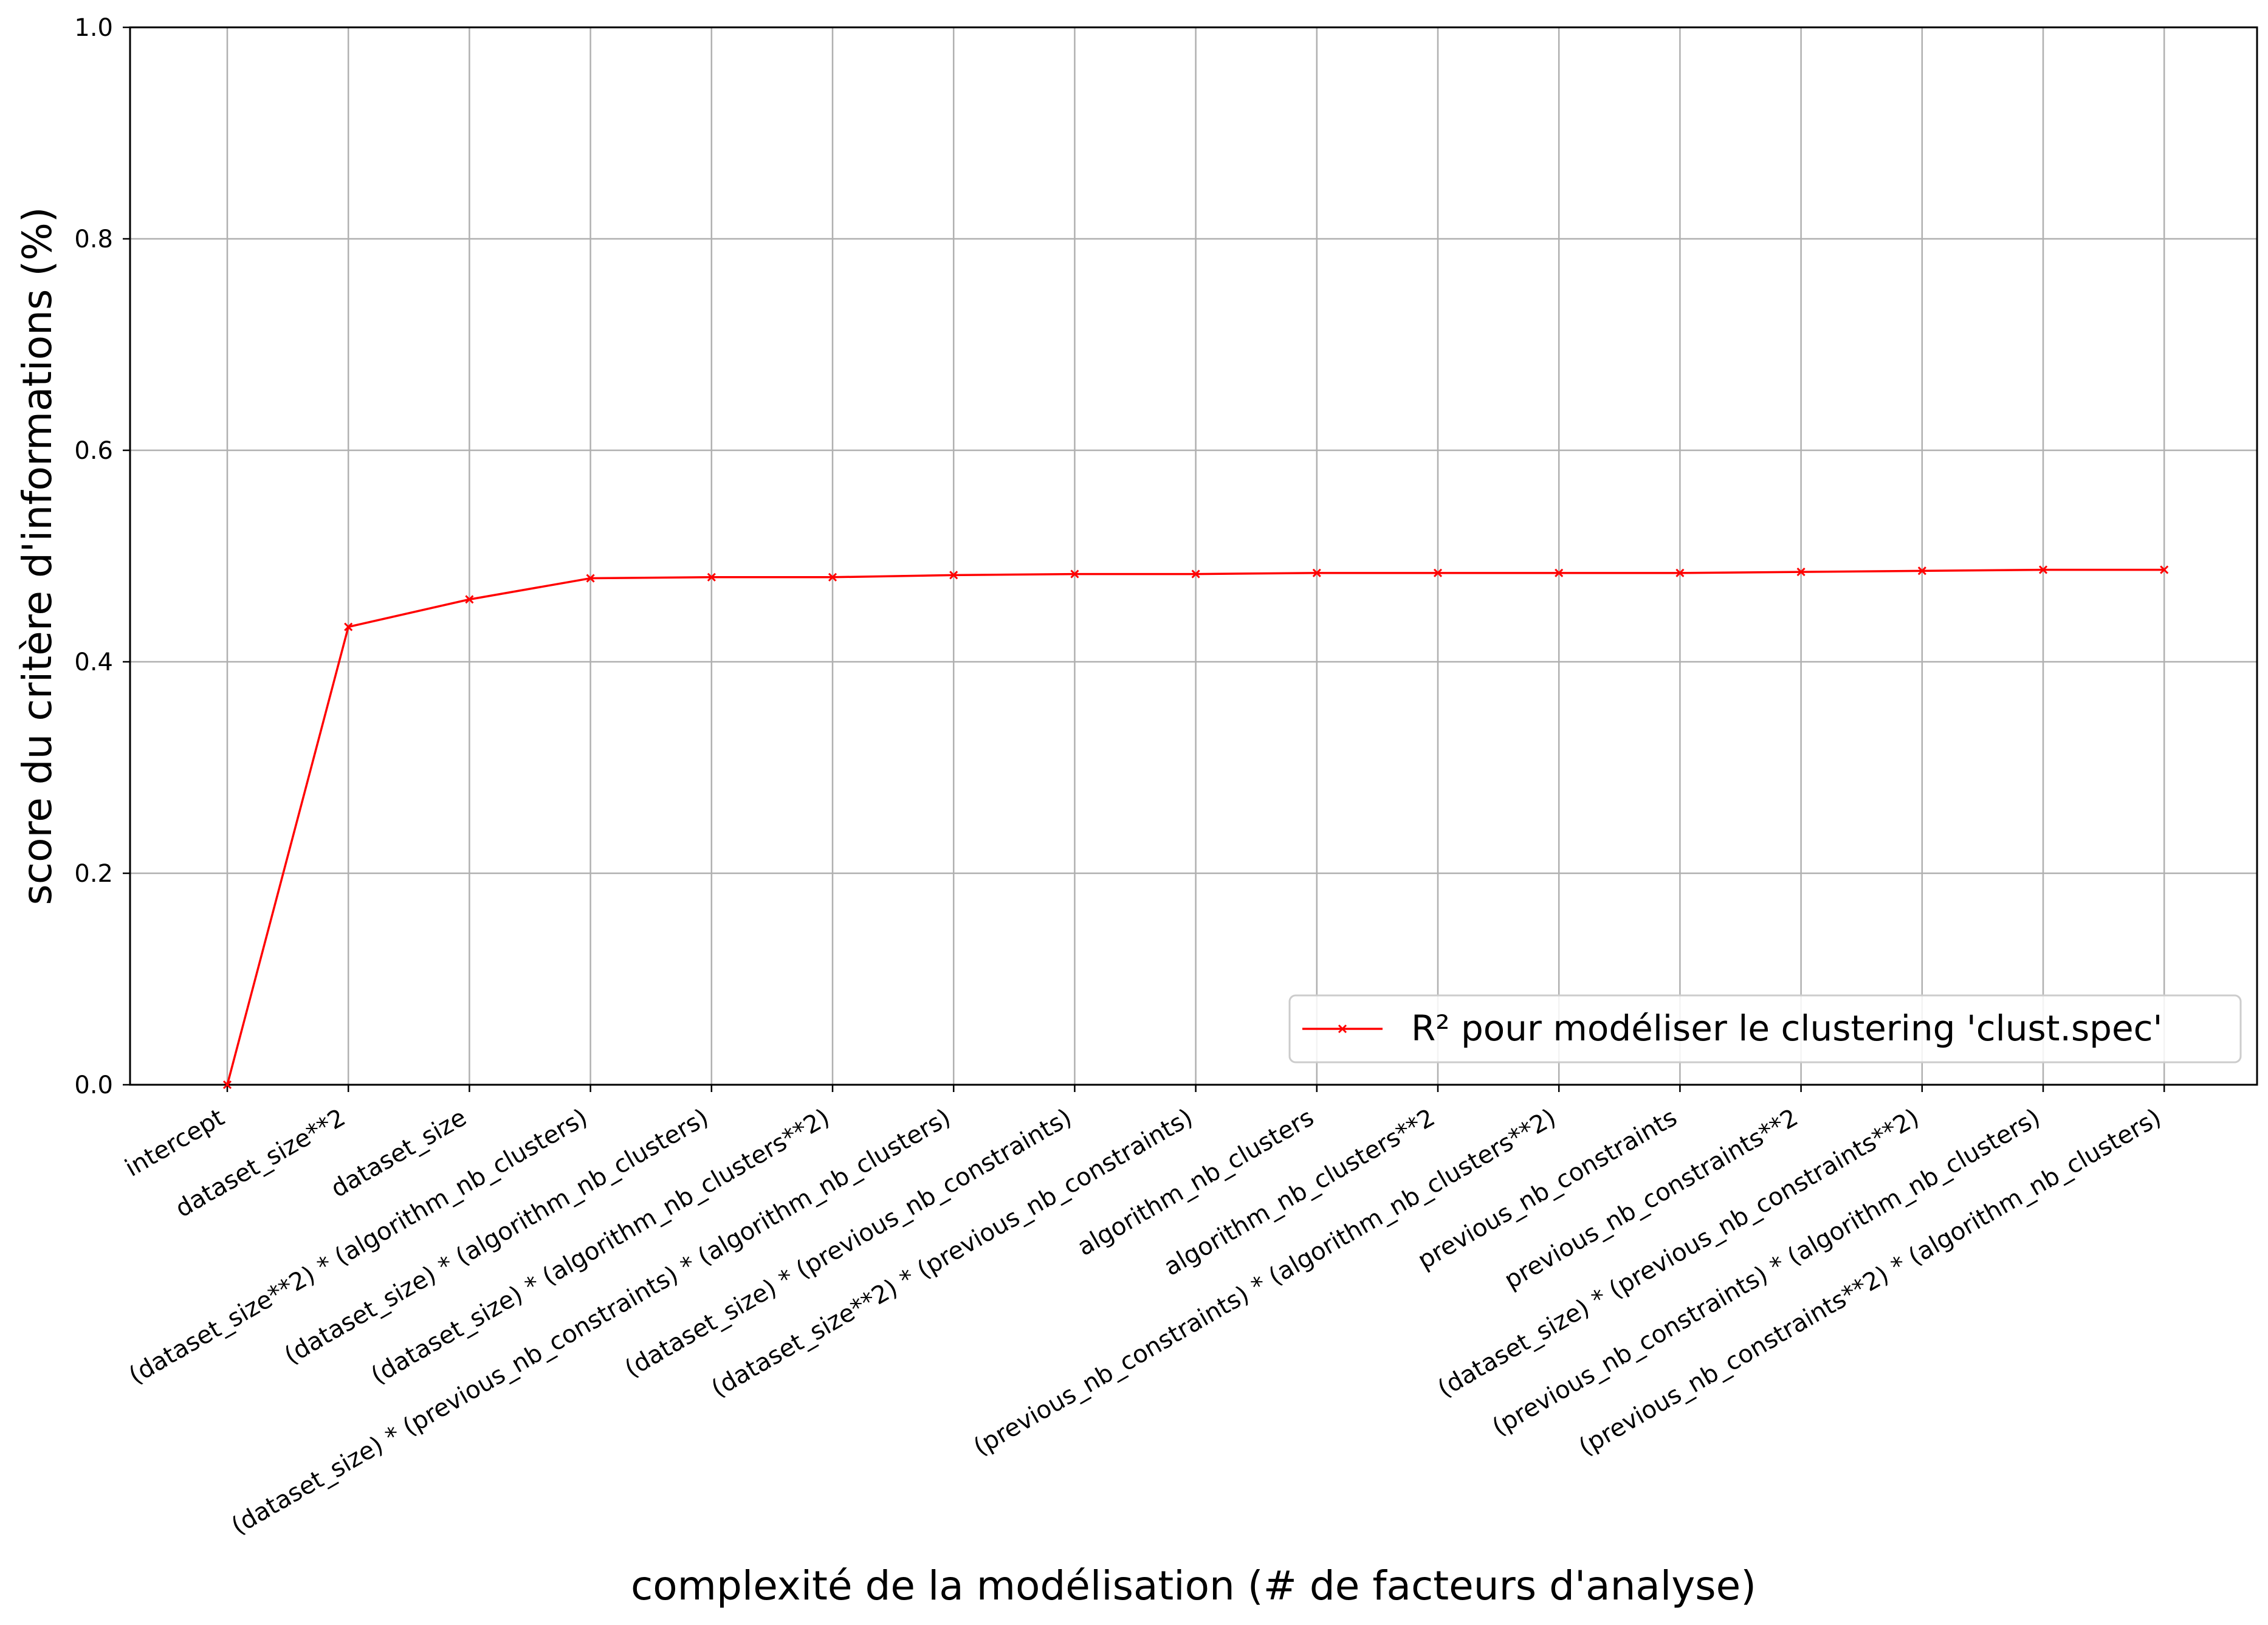  Describe the element at coordinates (94, 874) in the screenshot. I see `y-tick-label: 0.2` at that location.